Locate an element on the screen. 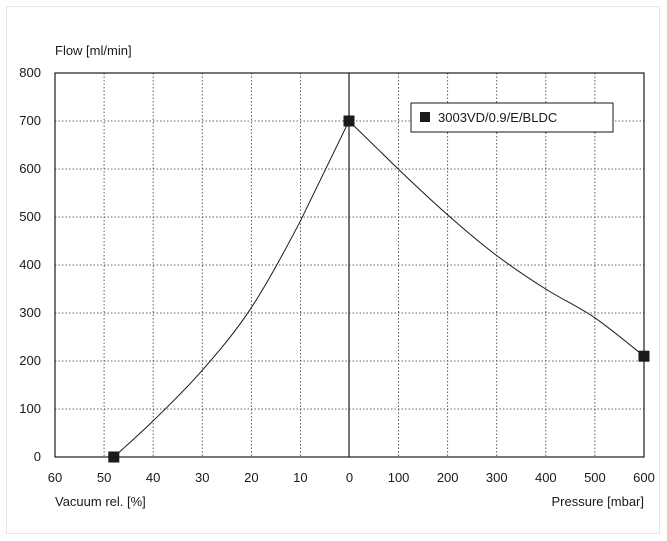 The image size is (667, 541). y-tick-label: 0 is located at coordinates (37, 456).